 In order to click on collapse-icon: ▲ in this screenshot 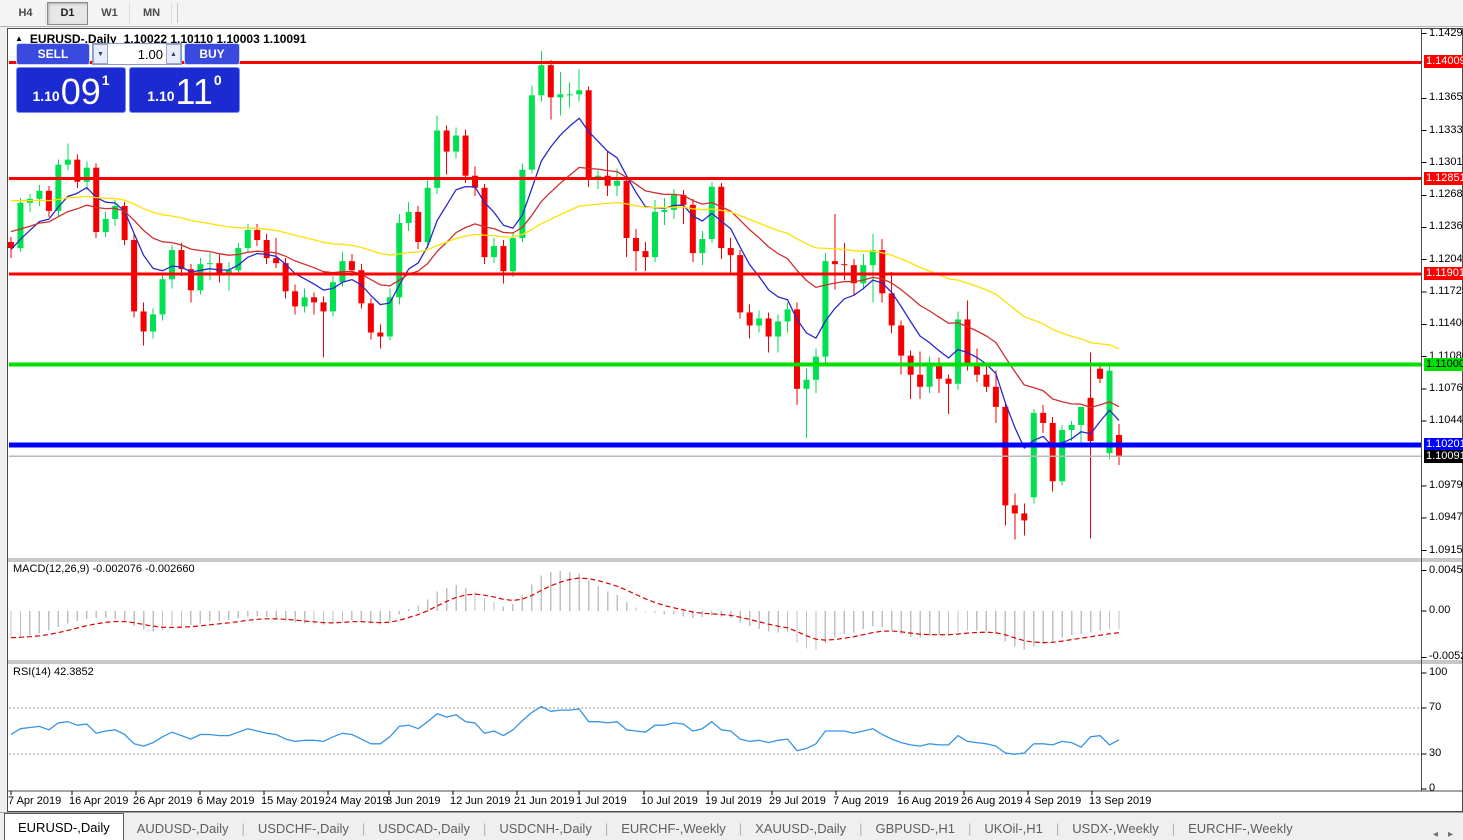, I will do `click(19, 38)`.